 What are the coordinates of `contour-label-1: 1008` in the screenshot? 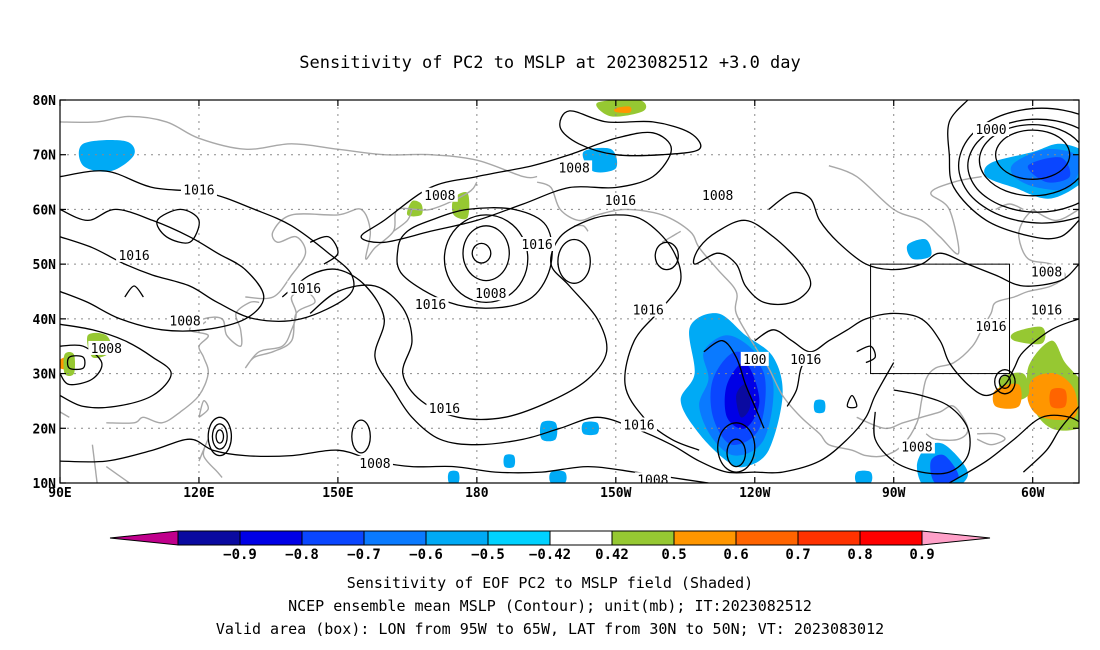 It's located at (573, 168).